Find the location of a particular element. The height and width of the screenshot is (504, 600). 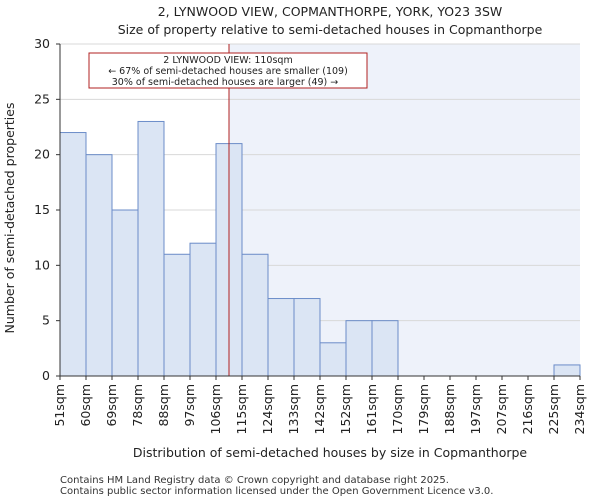

x-tick-label: 170sqm is located at coordinates (397, 409).